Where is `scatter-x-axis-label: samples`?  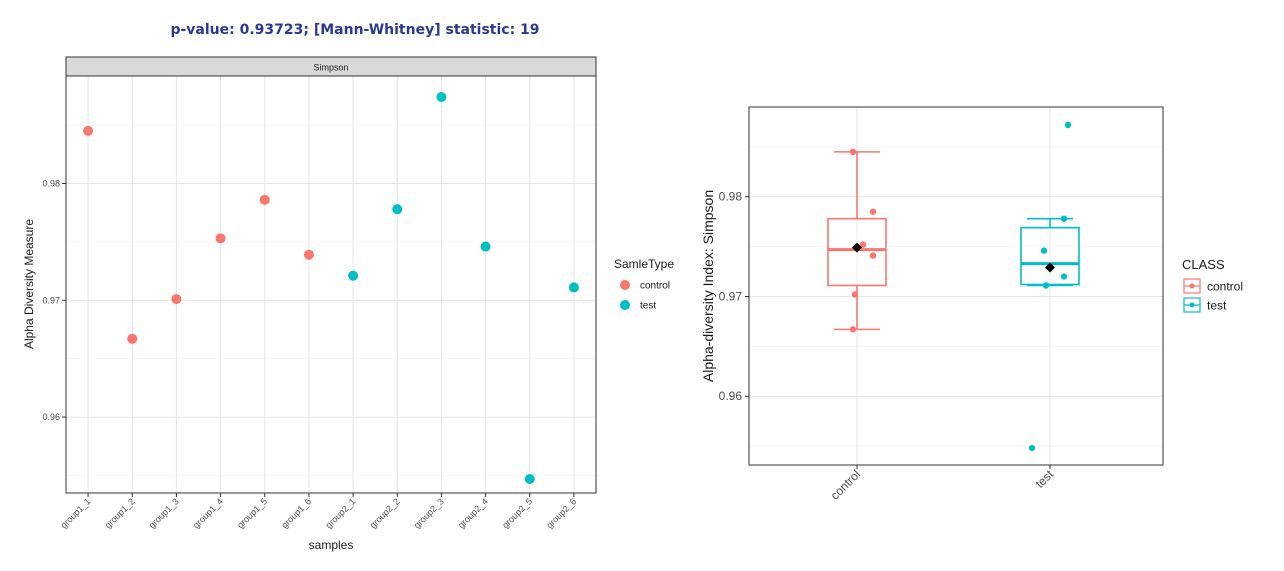
scatter-x-axis-label: samples is located at coordinates (331, 545).